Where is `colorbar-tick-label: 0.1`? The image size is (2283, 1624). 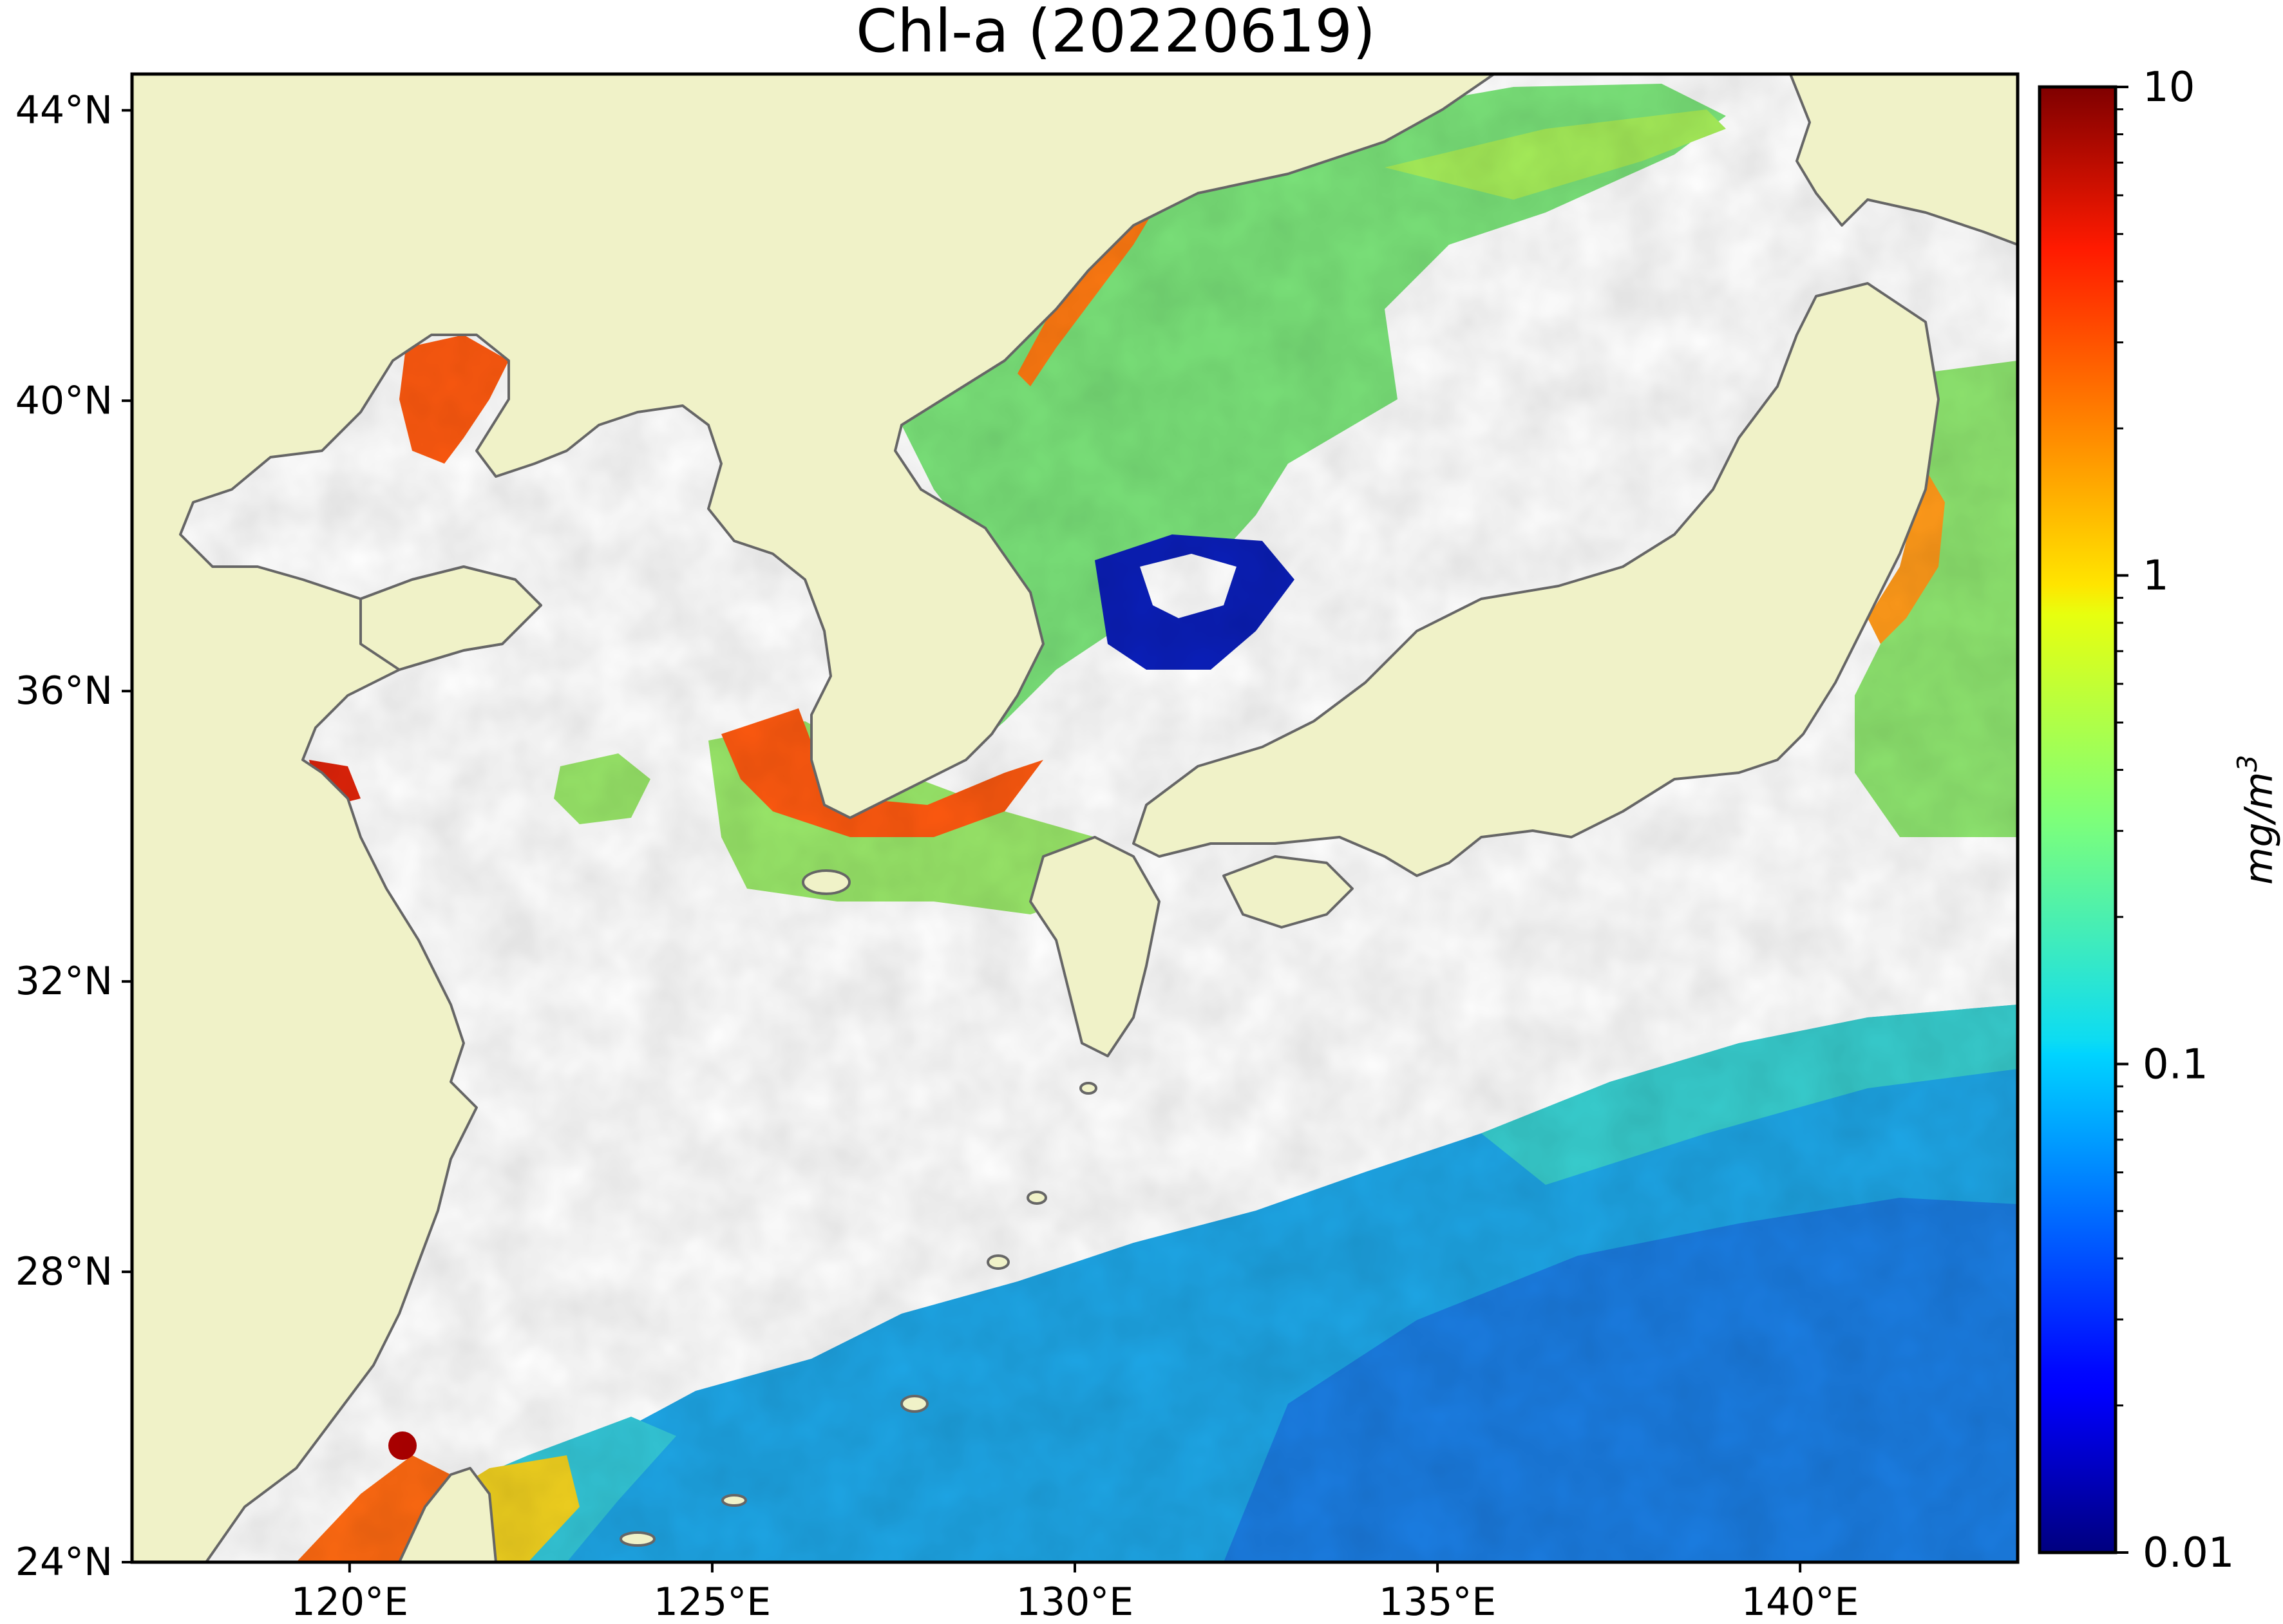
colorbar-tick-label: 0.1 is located at coordinates (2175, 1064).